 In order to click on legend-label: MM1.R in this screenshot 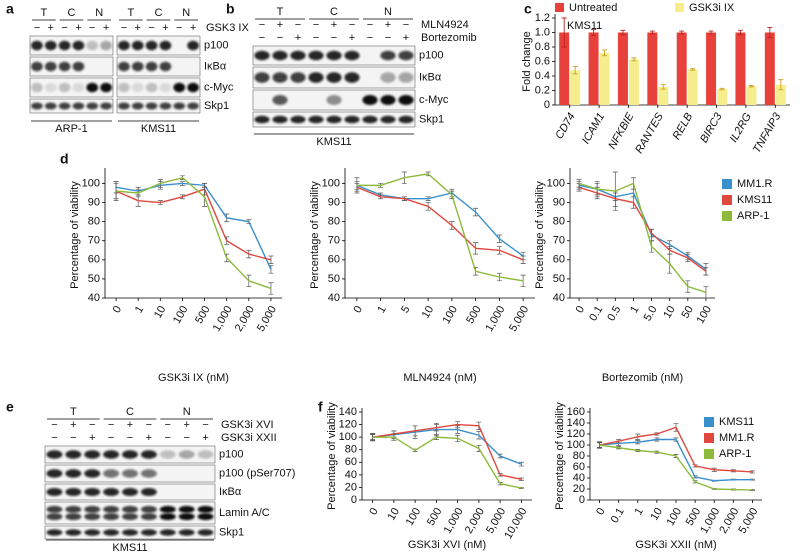, I will do `click(755, 184)`.